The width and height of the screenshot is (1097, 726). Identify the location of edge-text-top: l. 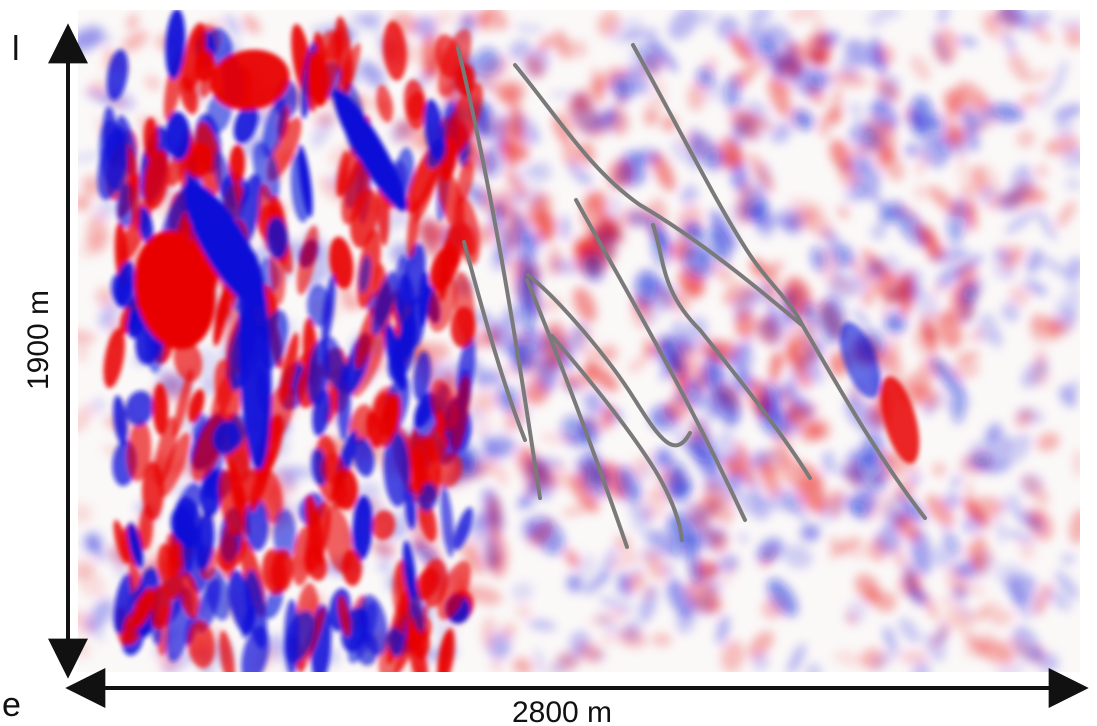
(16, 49).